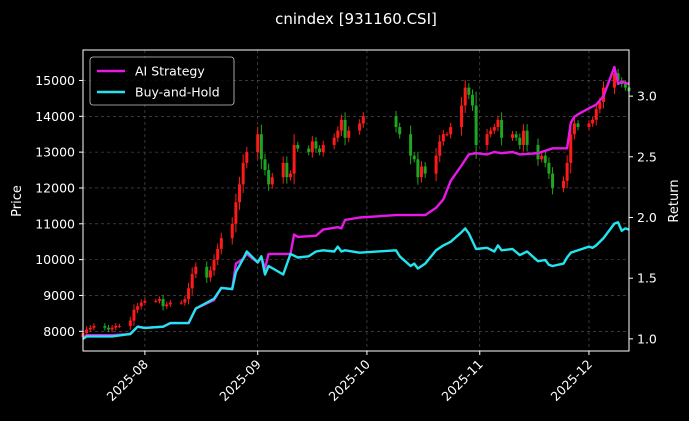 This screenshot has width=689, height=421. I want to click on right-tick-label: 3.0, so click(647, 96).